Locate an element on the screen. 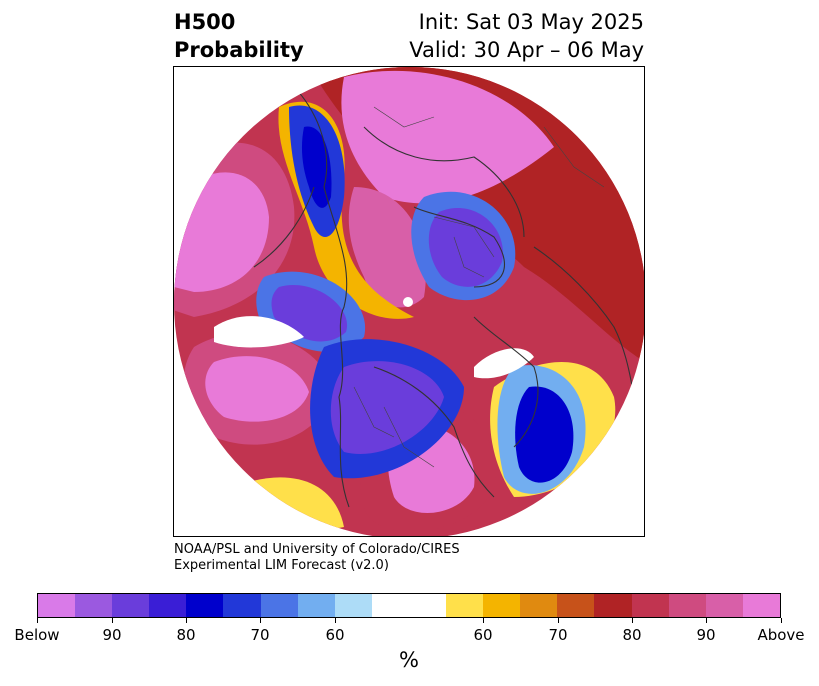 The image size is (819, 686). probability-colorbar is located at coordinates (409, 605).